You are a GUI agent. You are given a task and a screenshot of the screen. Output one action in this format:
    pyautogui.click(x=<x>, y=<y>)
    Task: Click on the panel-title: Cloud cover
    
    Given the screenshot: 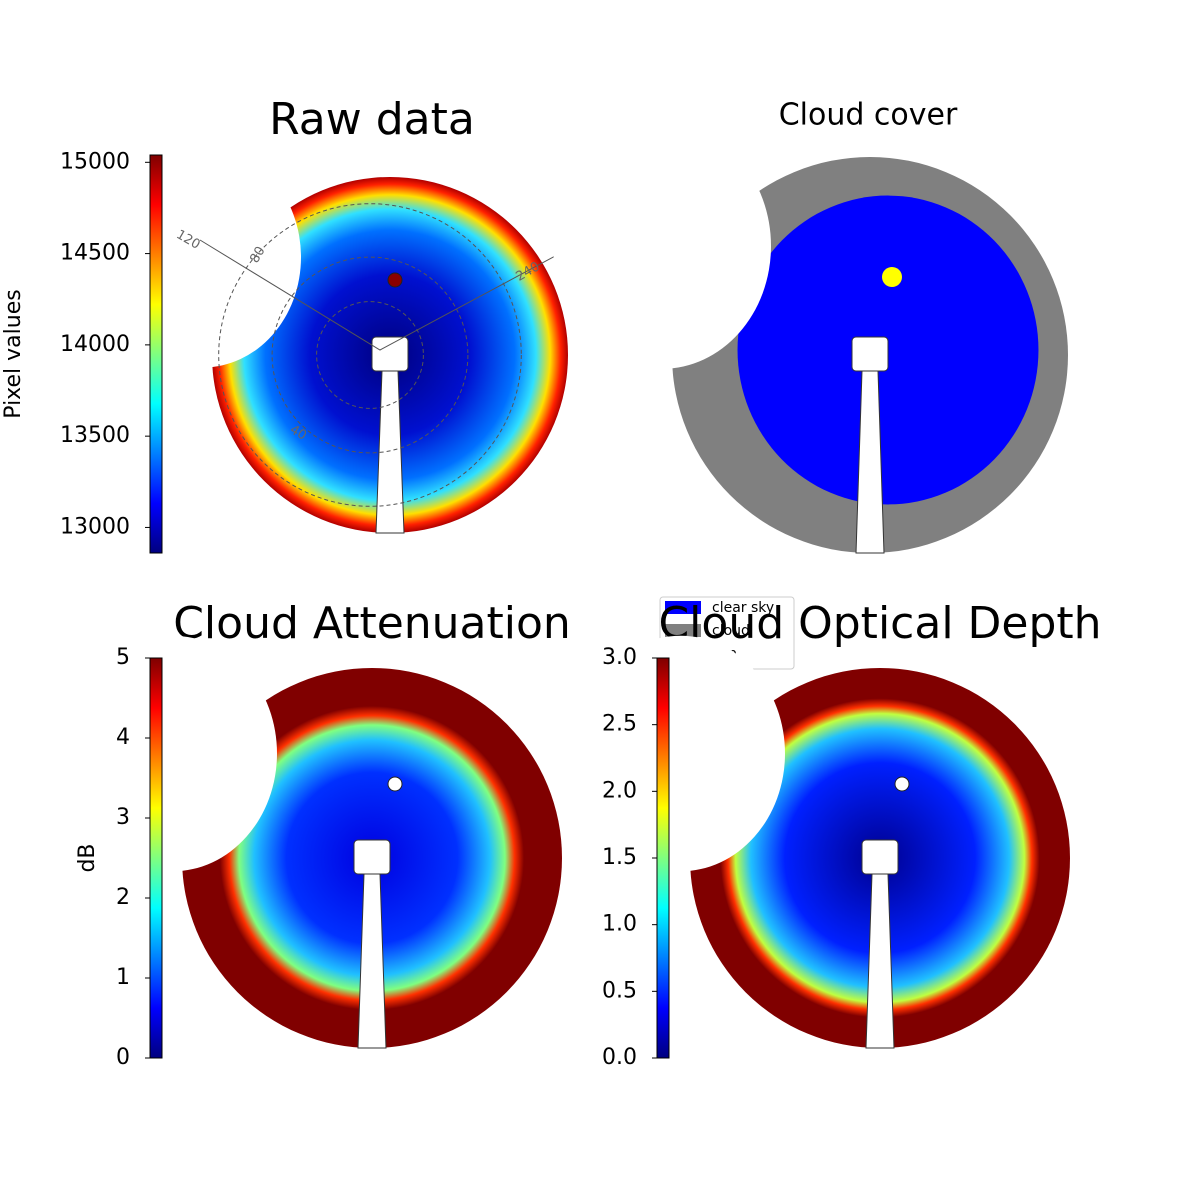 What is the action you would take?
    pyautogui.click(x=868, y=115)
    